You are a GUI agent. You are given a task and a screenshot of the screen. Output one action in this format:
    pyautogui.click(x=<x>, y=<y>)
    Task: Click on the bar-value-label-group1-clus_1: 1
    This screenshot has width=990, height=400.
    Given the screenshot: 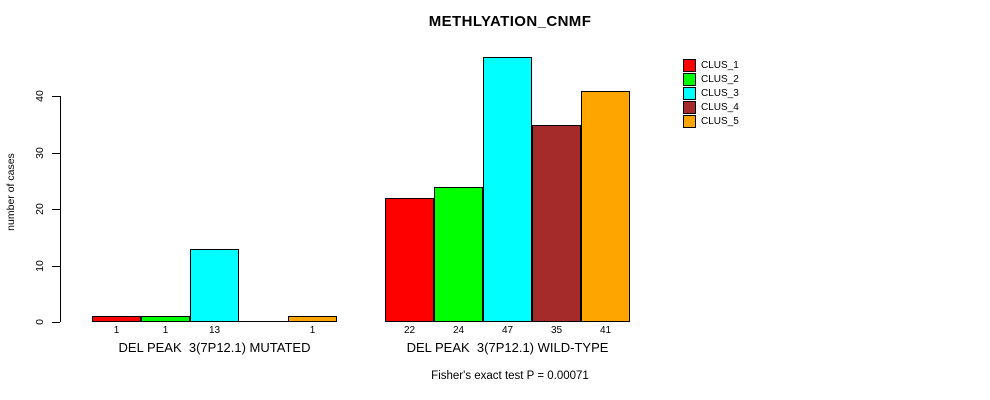 What is the action you would take?
    pyautogui.click(x=116, y=330)
    